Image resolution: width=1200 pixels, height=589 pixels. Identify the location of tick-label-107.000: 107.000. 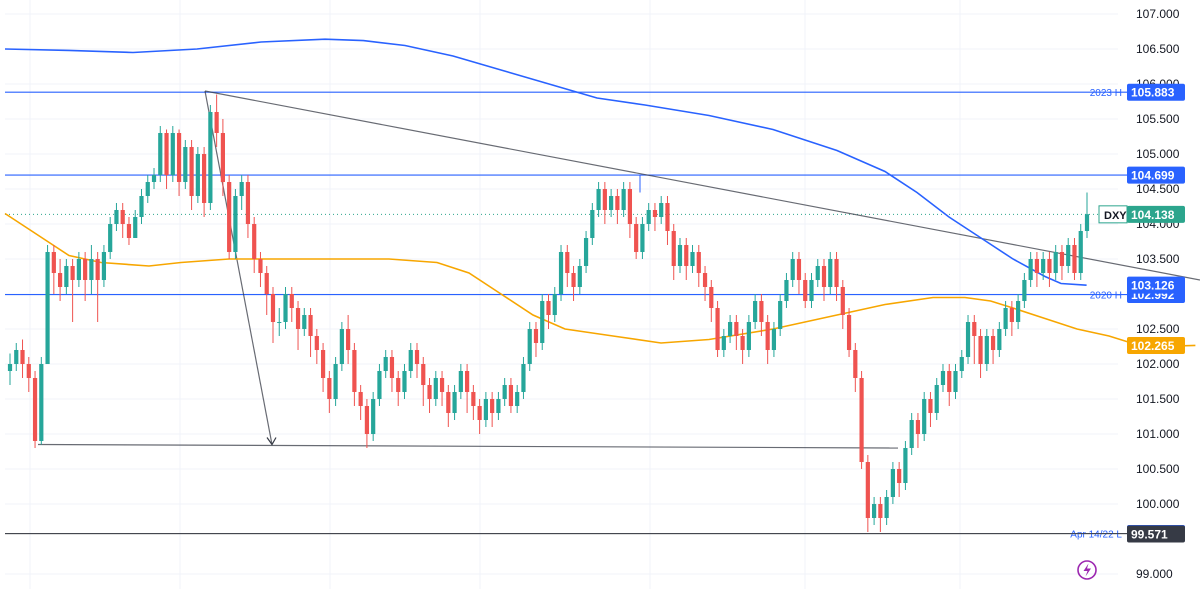
(1158, 14).